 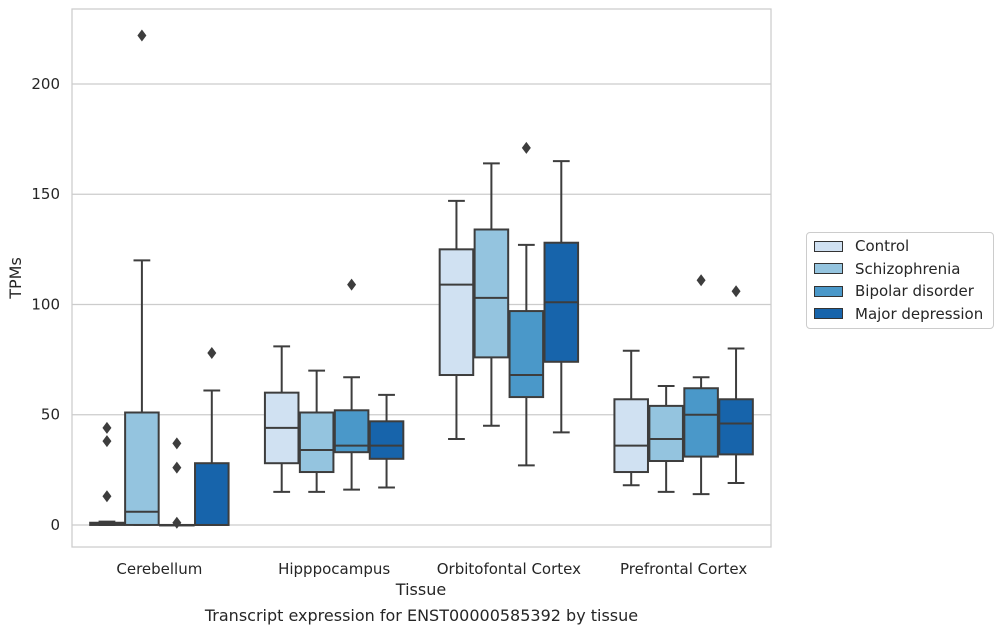 What do you see at coordinates (159, 569) in the screenshot?
I see `x-tick-label: Cerebellum` at bounding box center [159, 569].